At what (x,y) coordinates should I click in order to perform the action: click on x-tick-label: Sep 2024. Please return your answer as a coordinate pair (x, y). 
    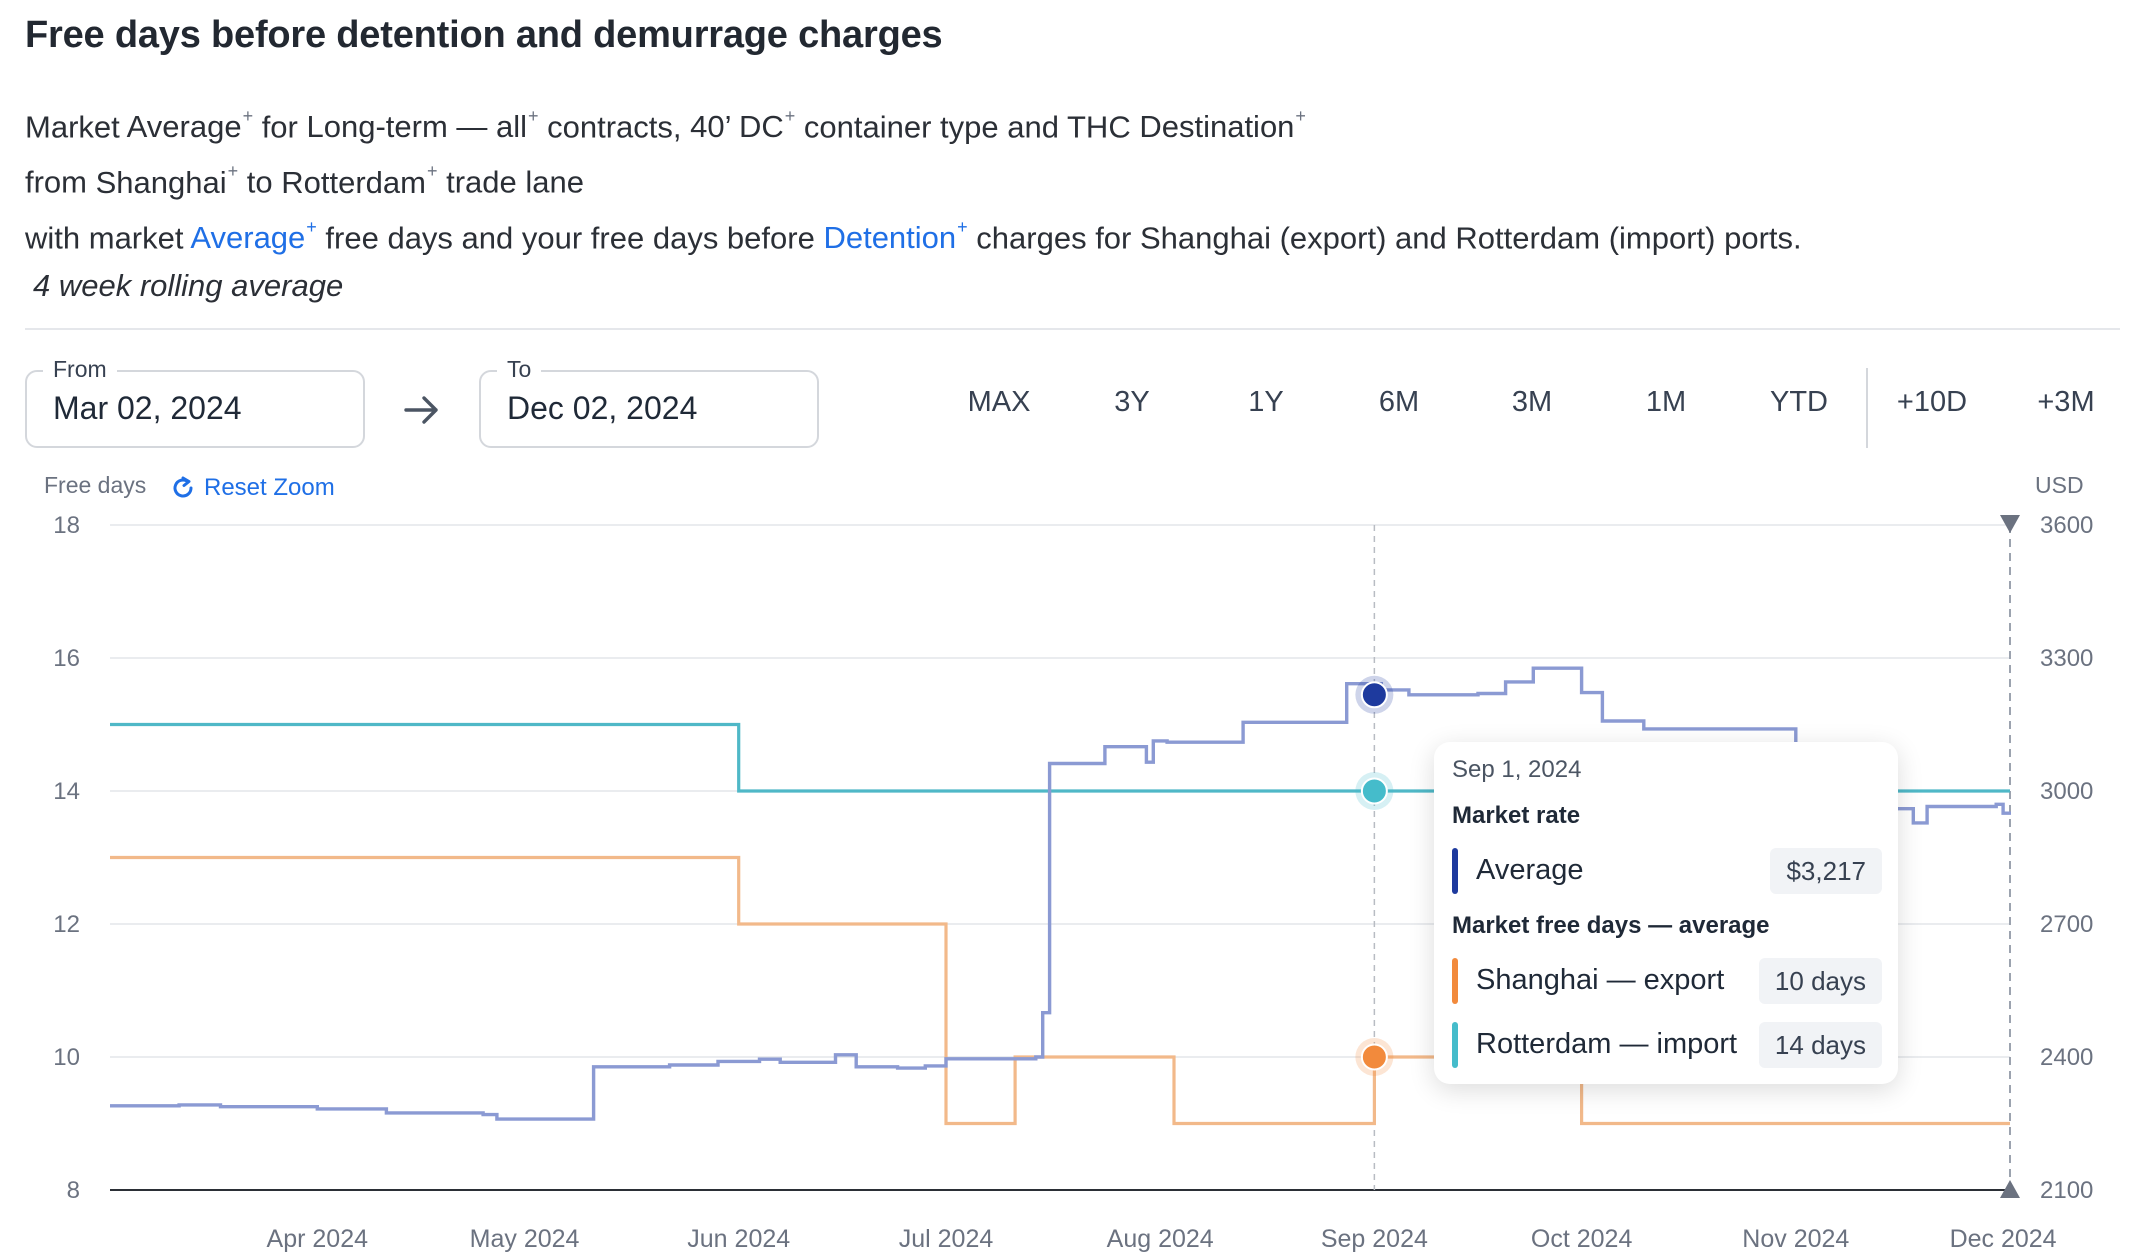
    Looking at the image, I should click on (1374, 1239).